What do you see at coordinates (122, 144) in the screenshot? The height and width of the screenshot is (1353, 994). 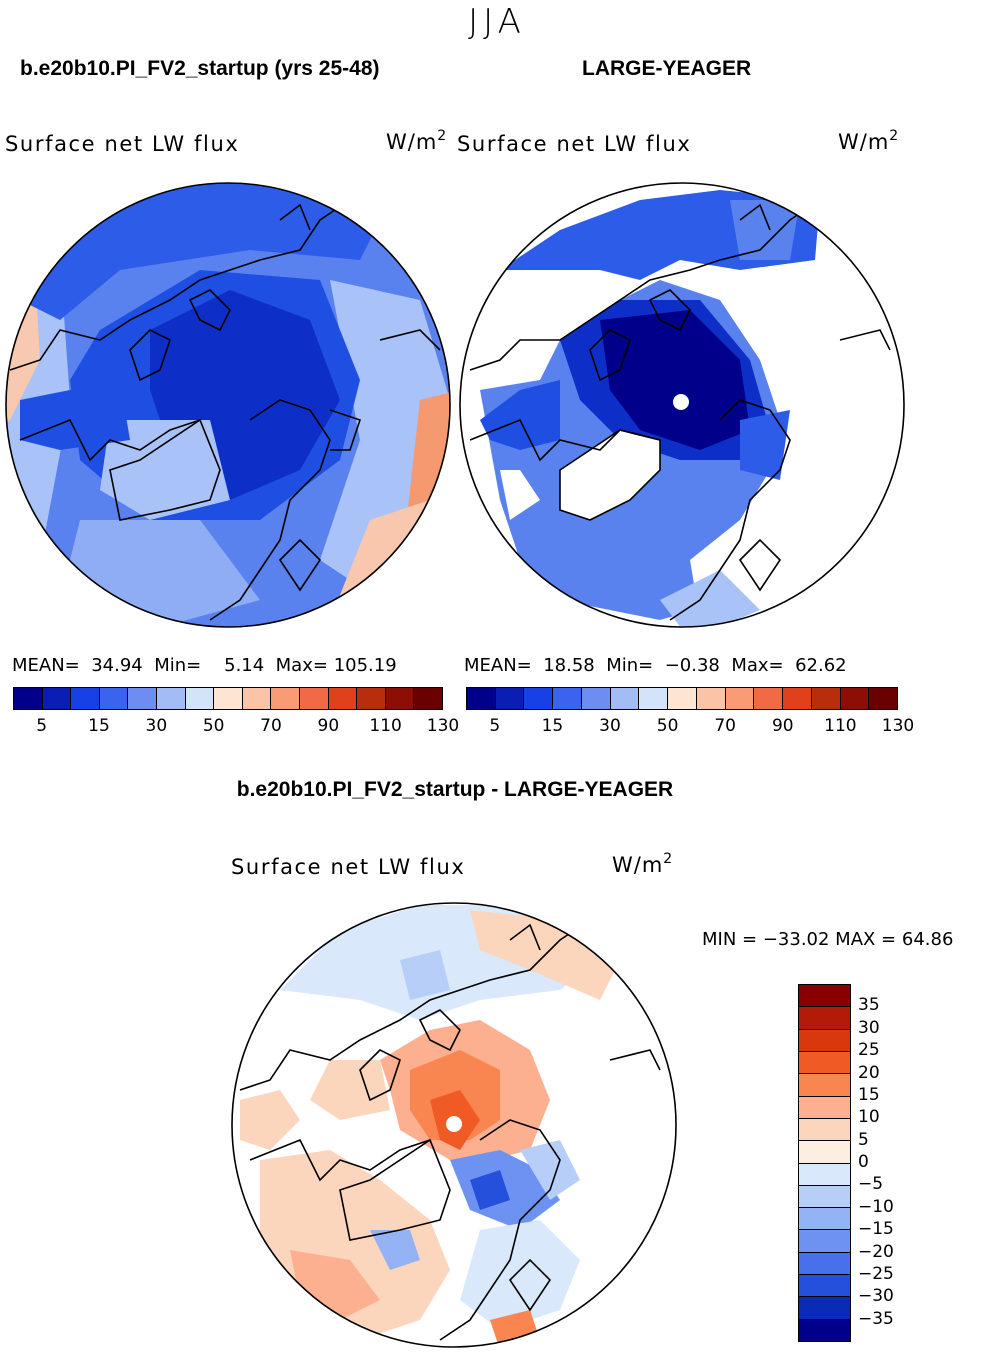 I see `left-variable-label: Surface net LW flux` at bounding box center [122, 144].